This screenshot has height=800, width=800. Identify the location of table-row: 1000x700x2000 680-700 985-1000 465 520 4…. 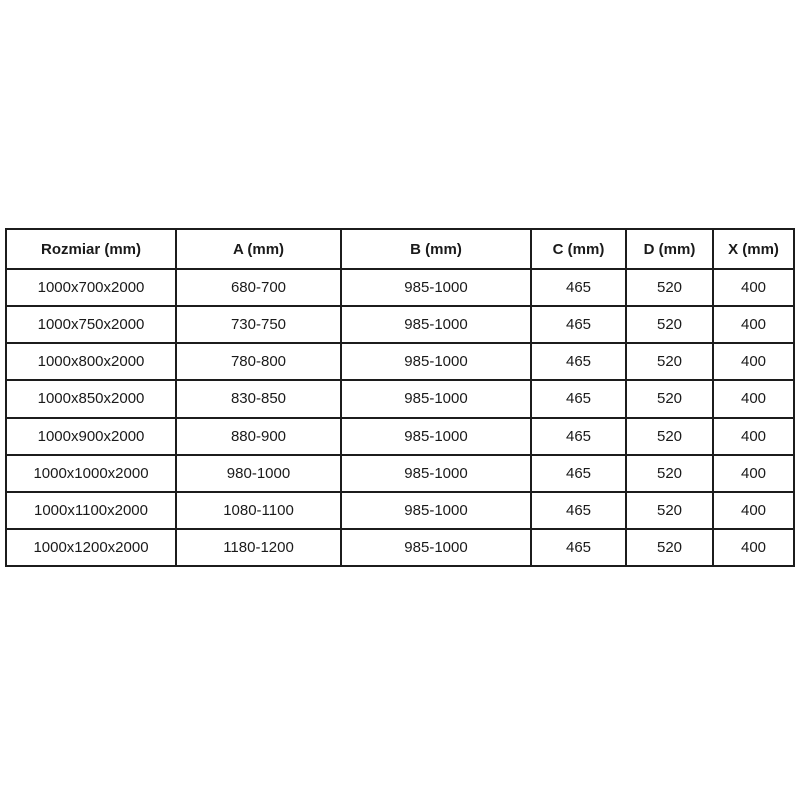
(400, 287).